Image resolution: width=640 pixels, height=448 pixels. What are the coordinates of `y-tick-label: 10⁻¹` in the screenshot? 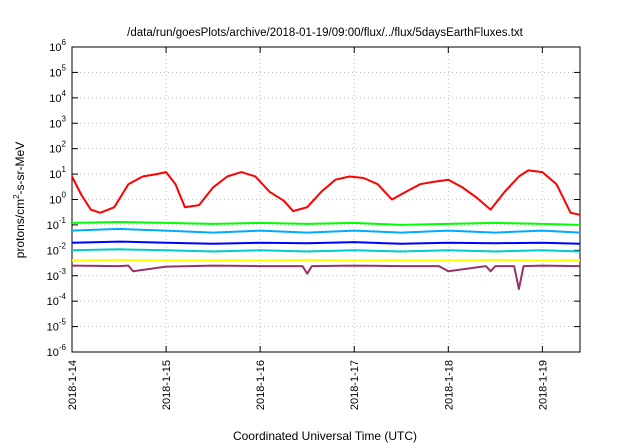 It's located at (57, 224).